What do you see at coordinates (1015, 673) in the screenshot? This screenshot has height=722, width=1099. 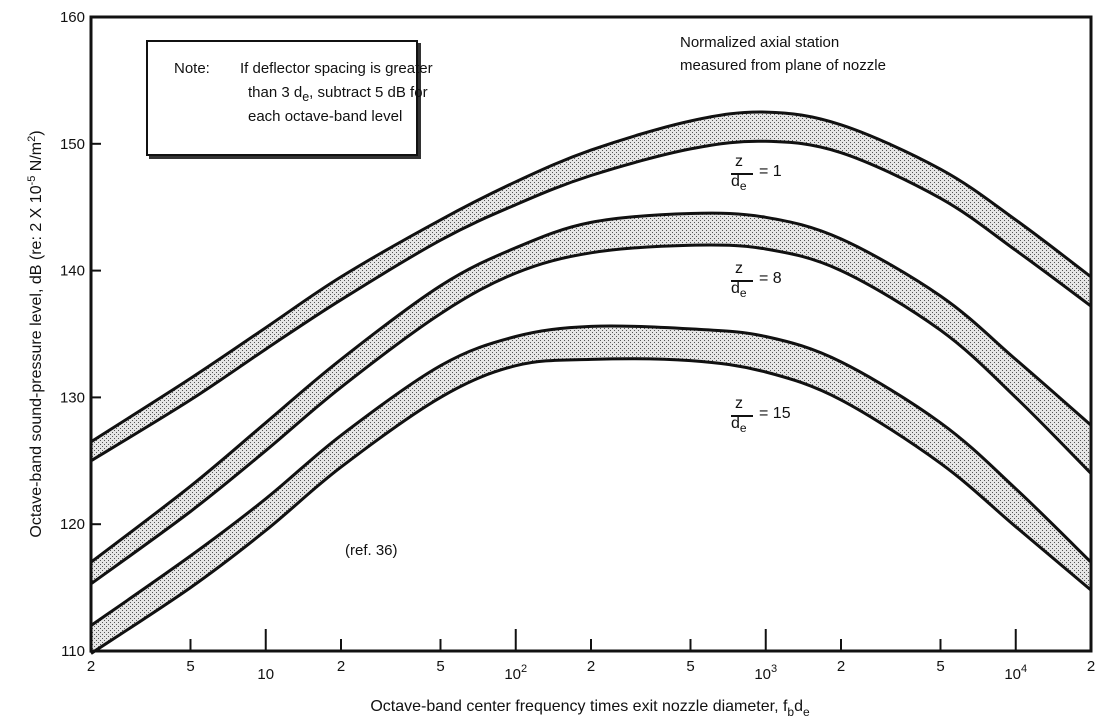 I see `x-tick-label: 10⁴` at bounding box center [1015, 673].